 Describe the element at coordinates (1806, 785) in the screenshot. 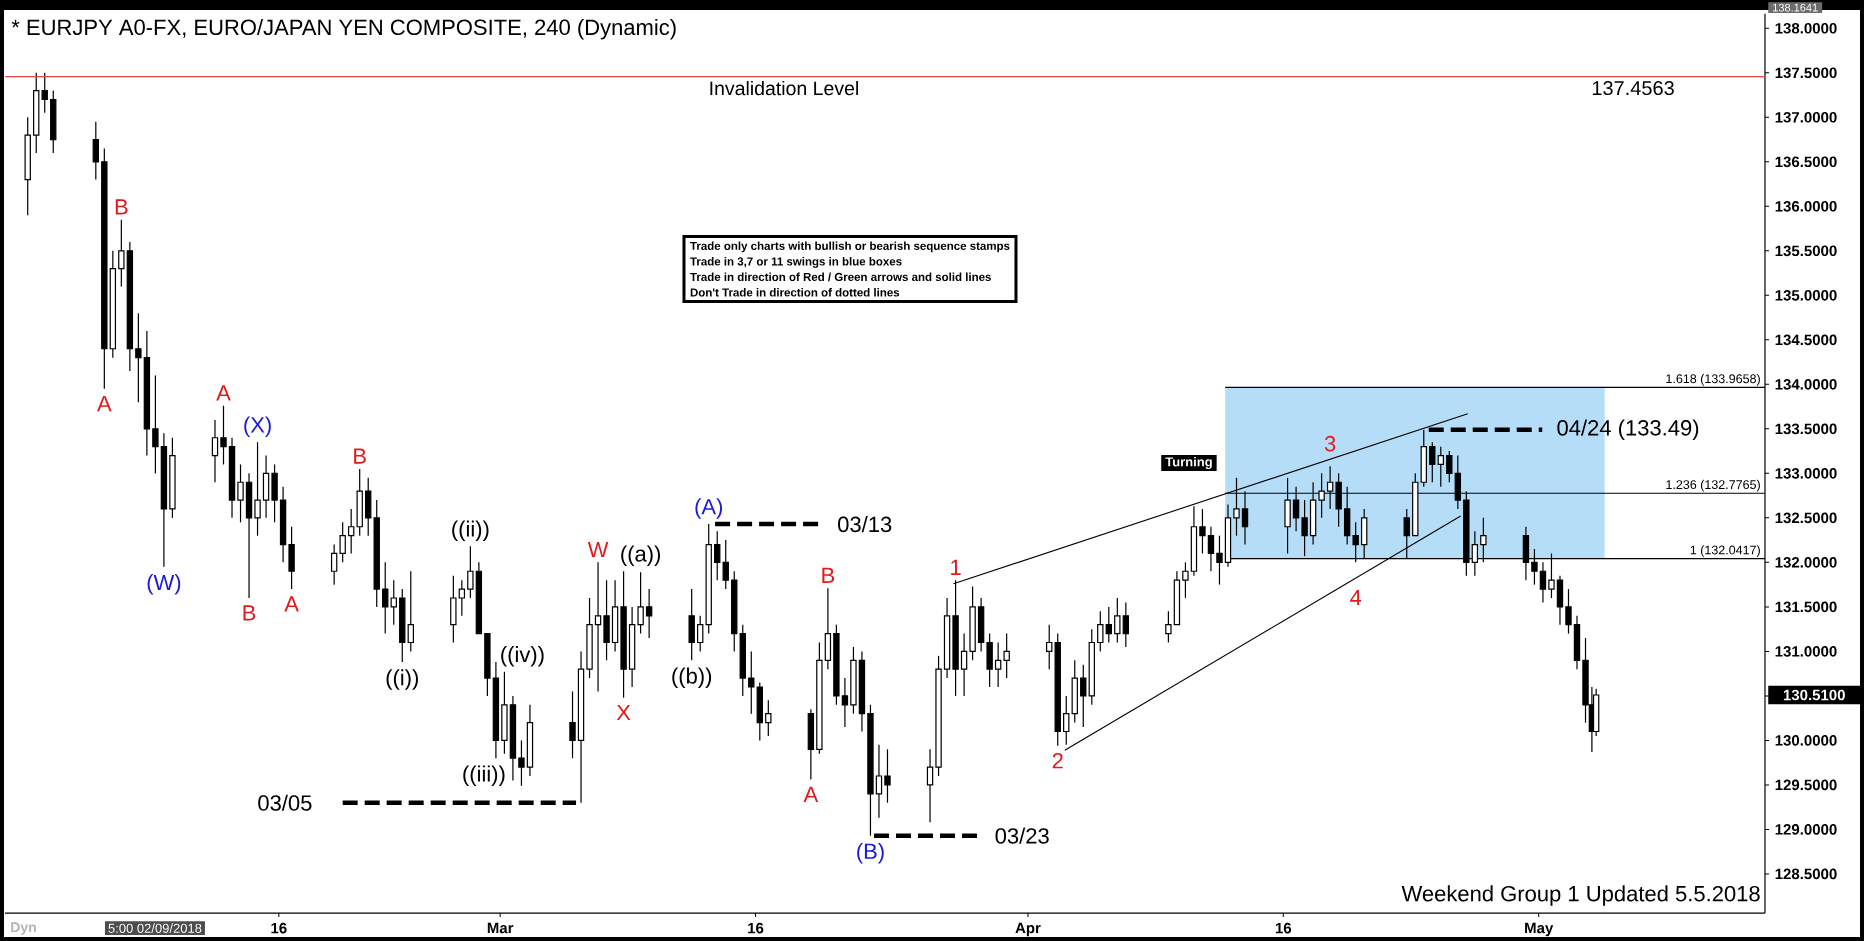

I see `y-tick-label: 129.5000` at that location.